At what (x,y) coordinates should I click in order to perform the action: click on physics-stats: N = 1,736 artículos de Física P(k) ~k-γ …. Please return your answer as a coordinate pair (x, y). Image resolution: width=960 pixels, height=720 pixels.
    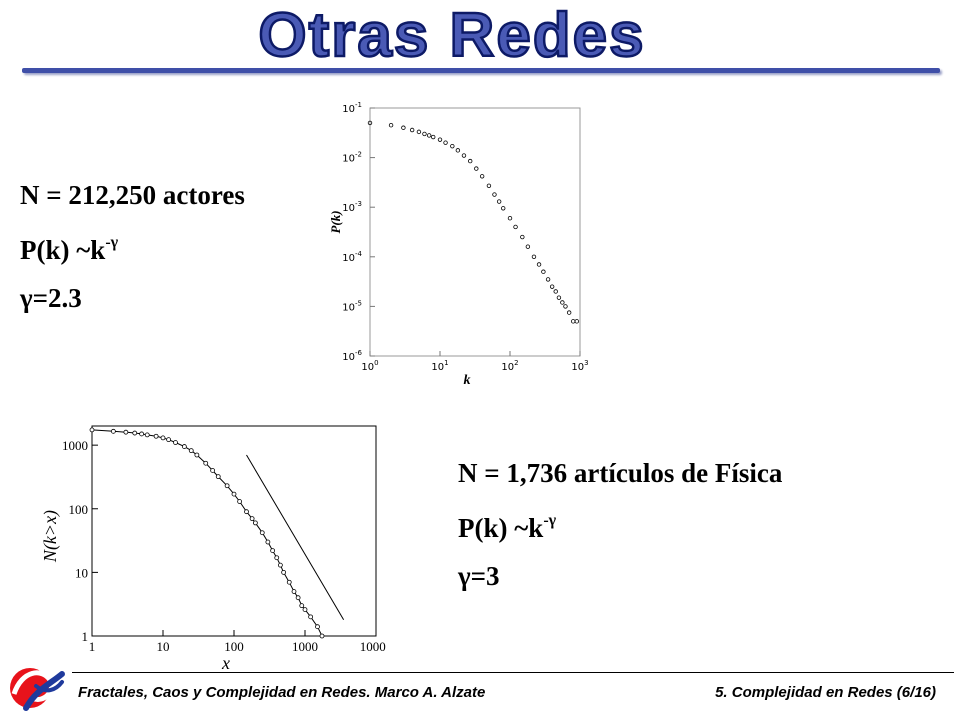
    Looking at the image, I should click on (620, 531).